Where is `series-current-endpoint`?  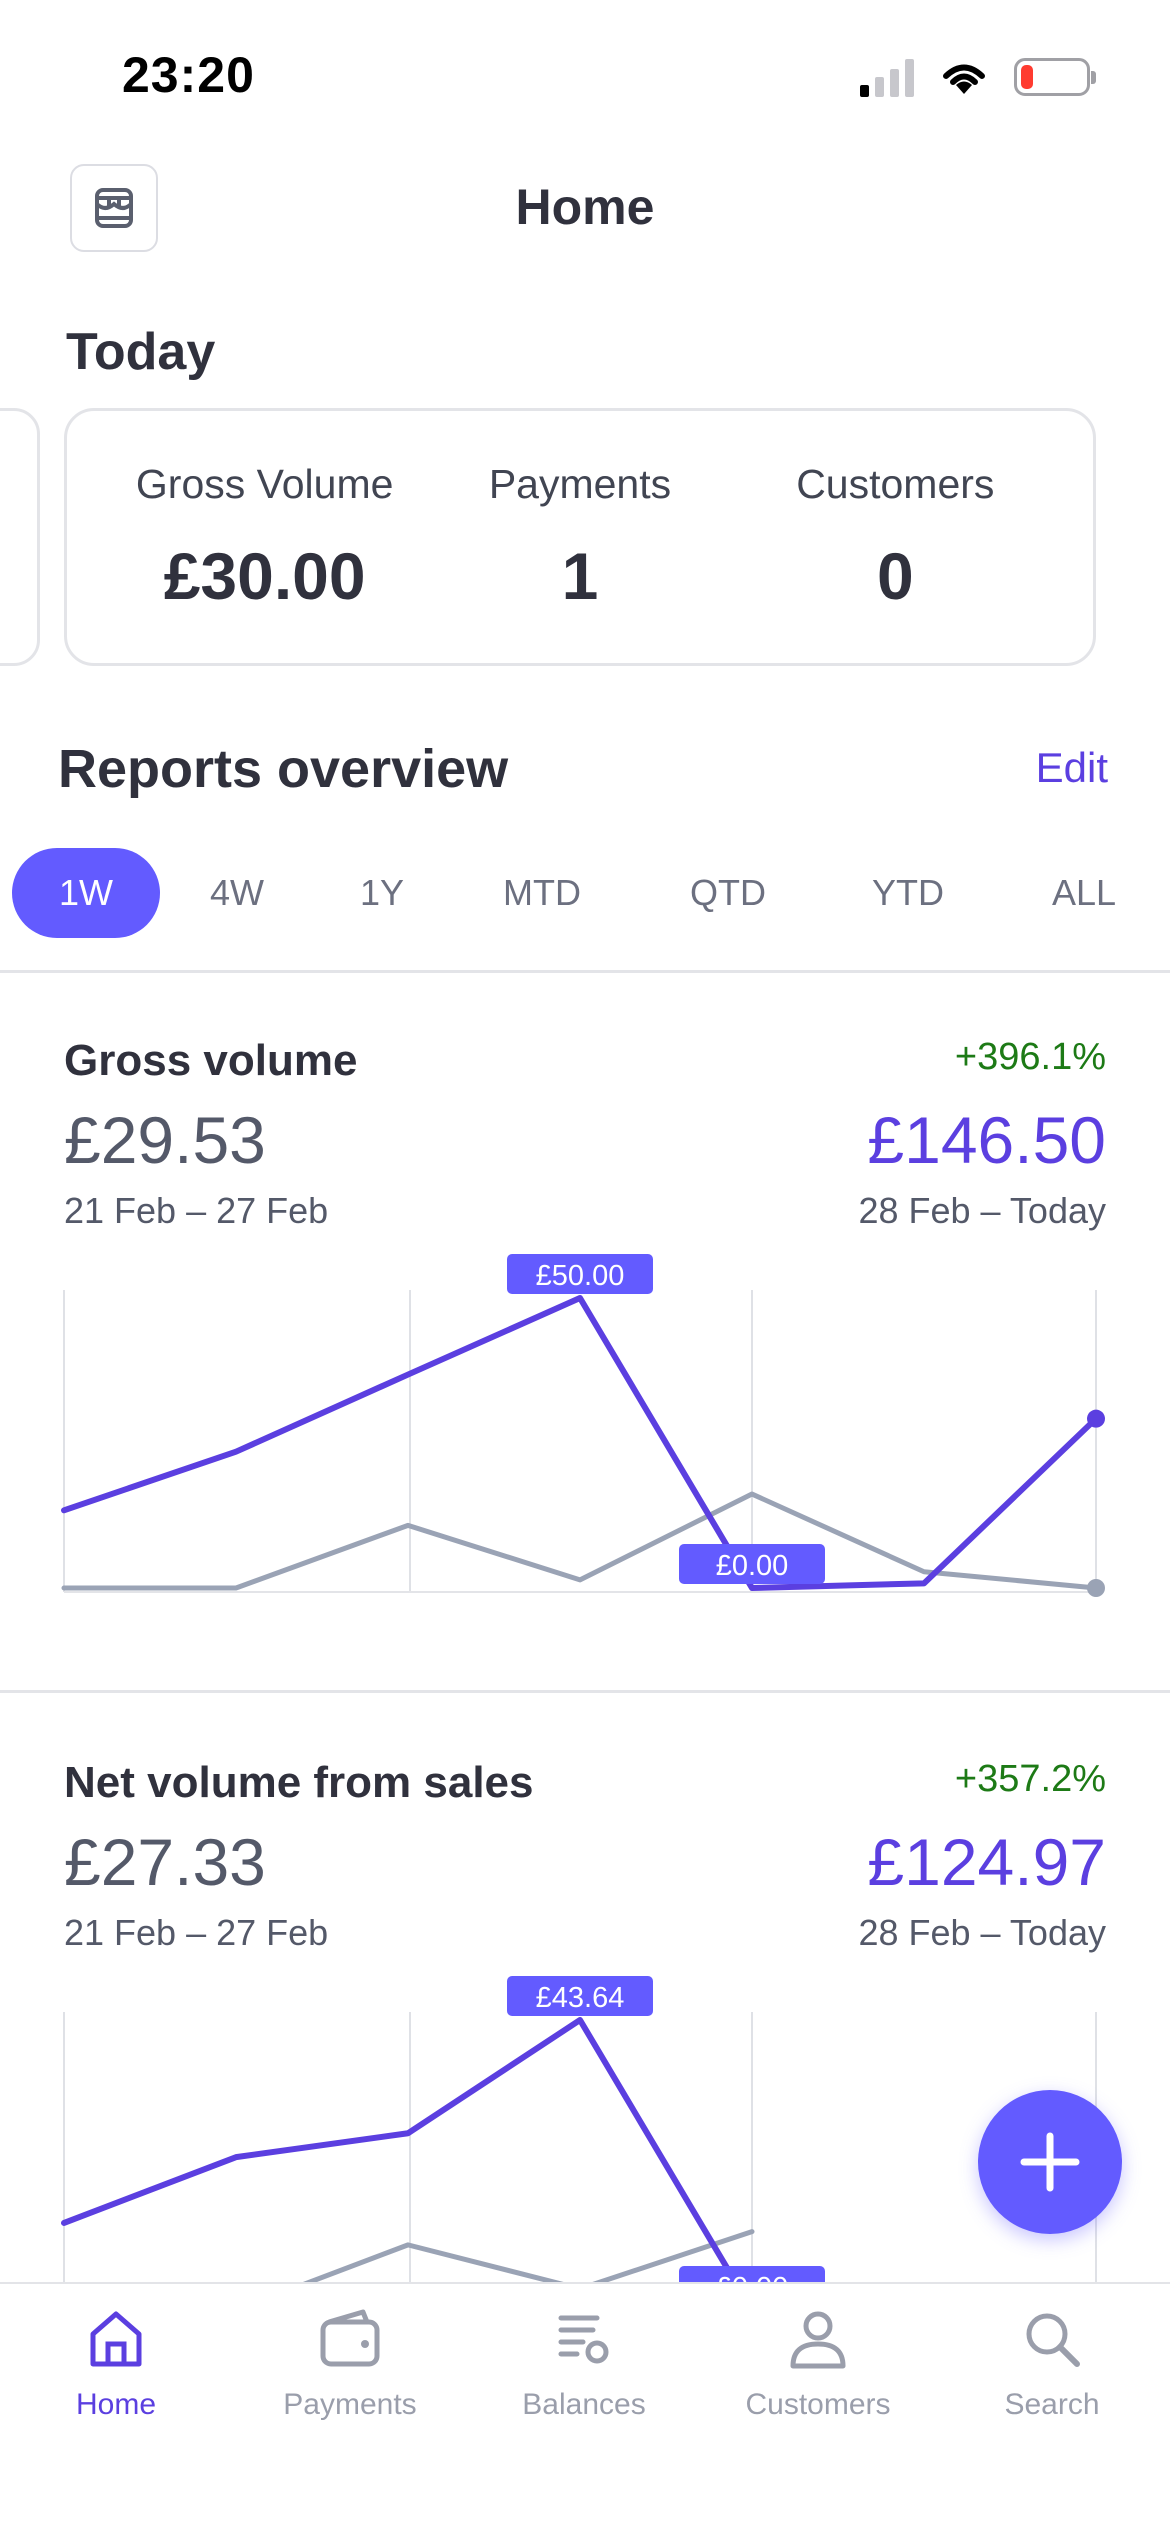
series-current-endpoint is located at coordinates (1096, 1418).